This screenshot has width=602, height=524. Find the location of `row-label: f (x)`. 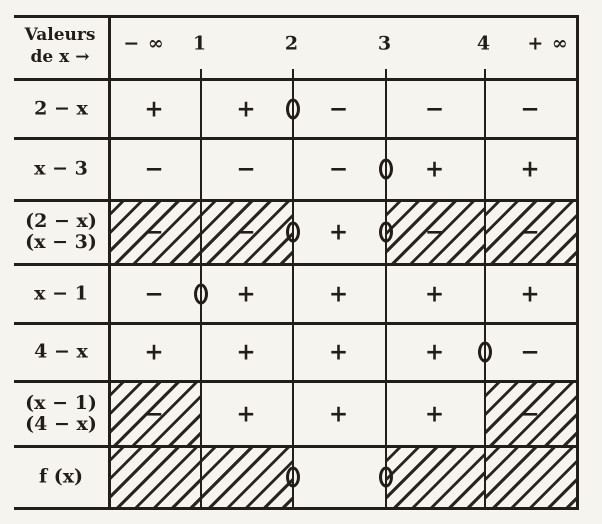

row-label: f (x) is located at coordinates (61, 476).